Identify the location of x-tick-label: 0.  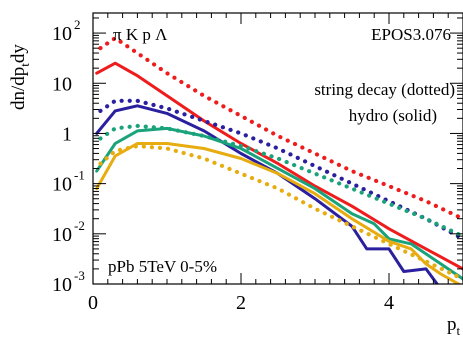
(93, 303).